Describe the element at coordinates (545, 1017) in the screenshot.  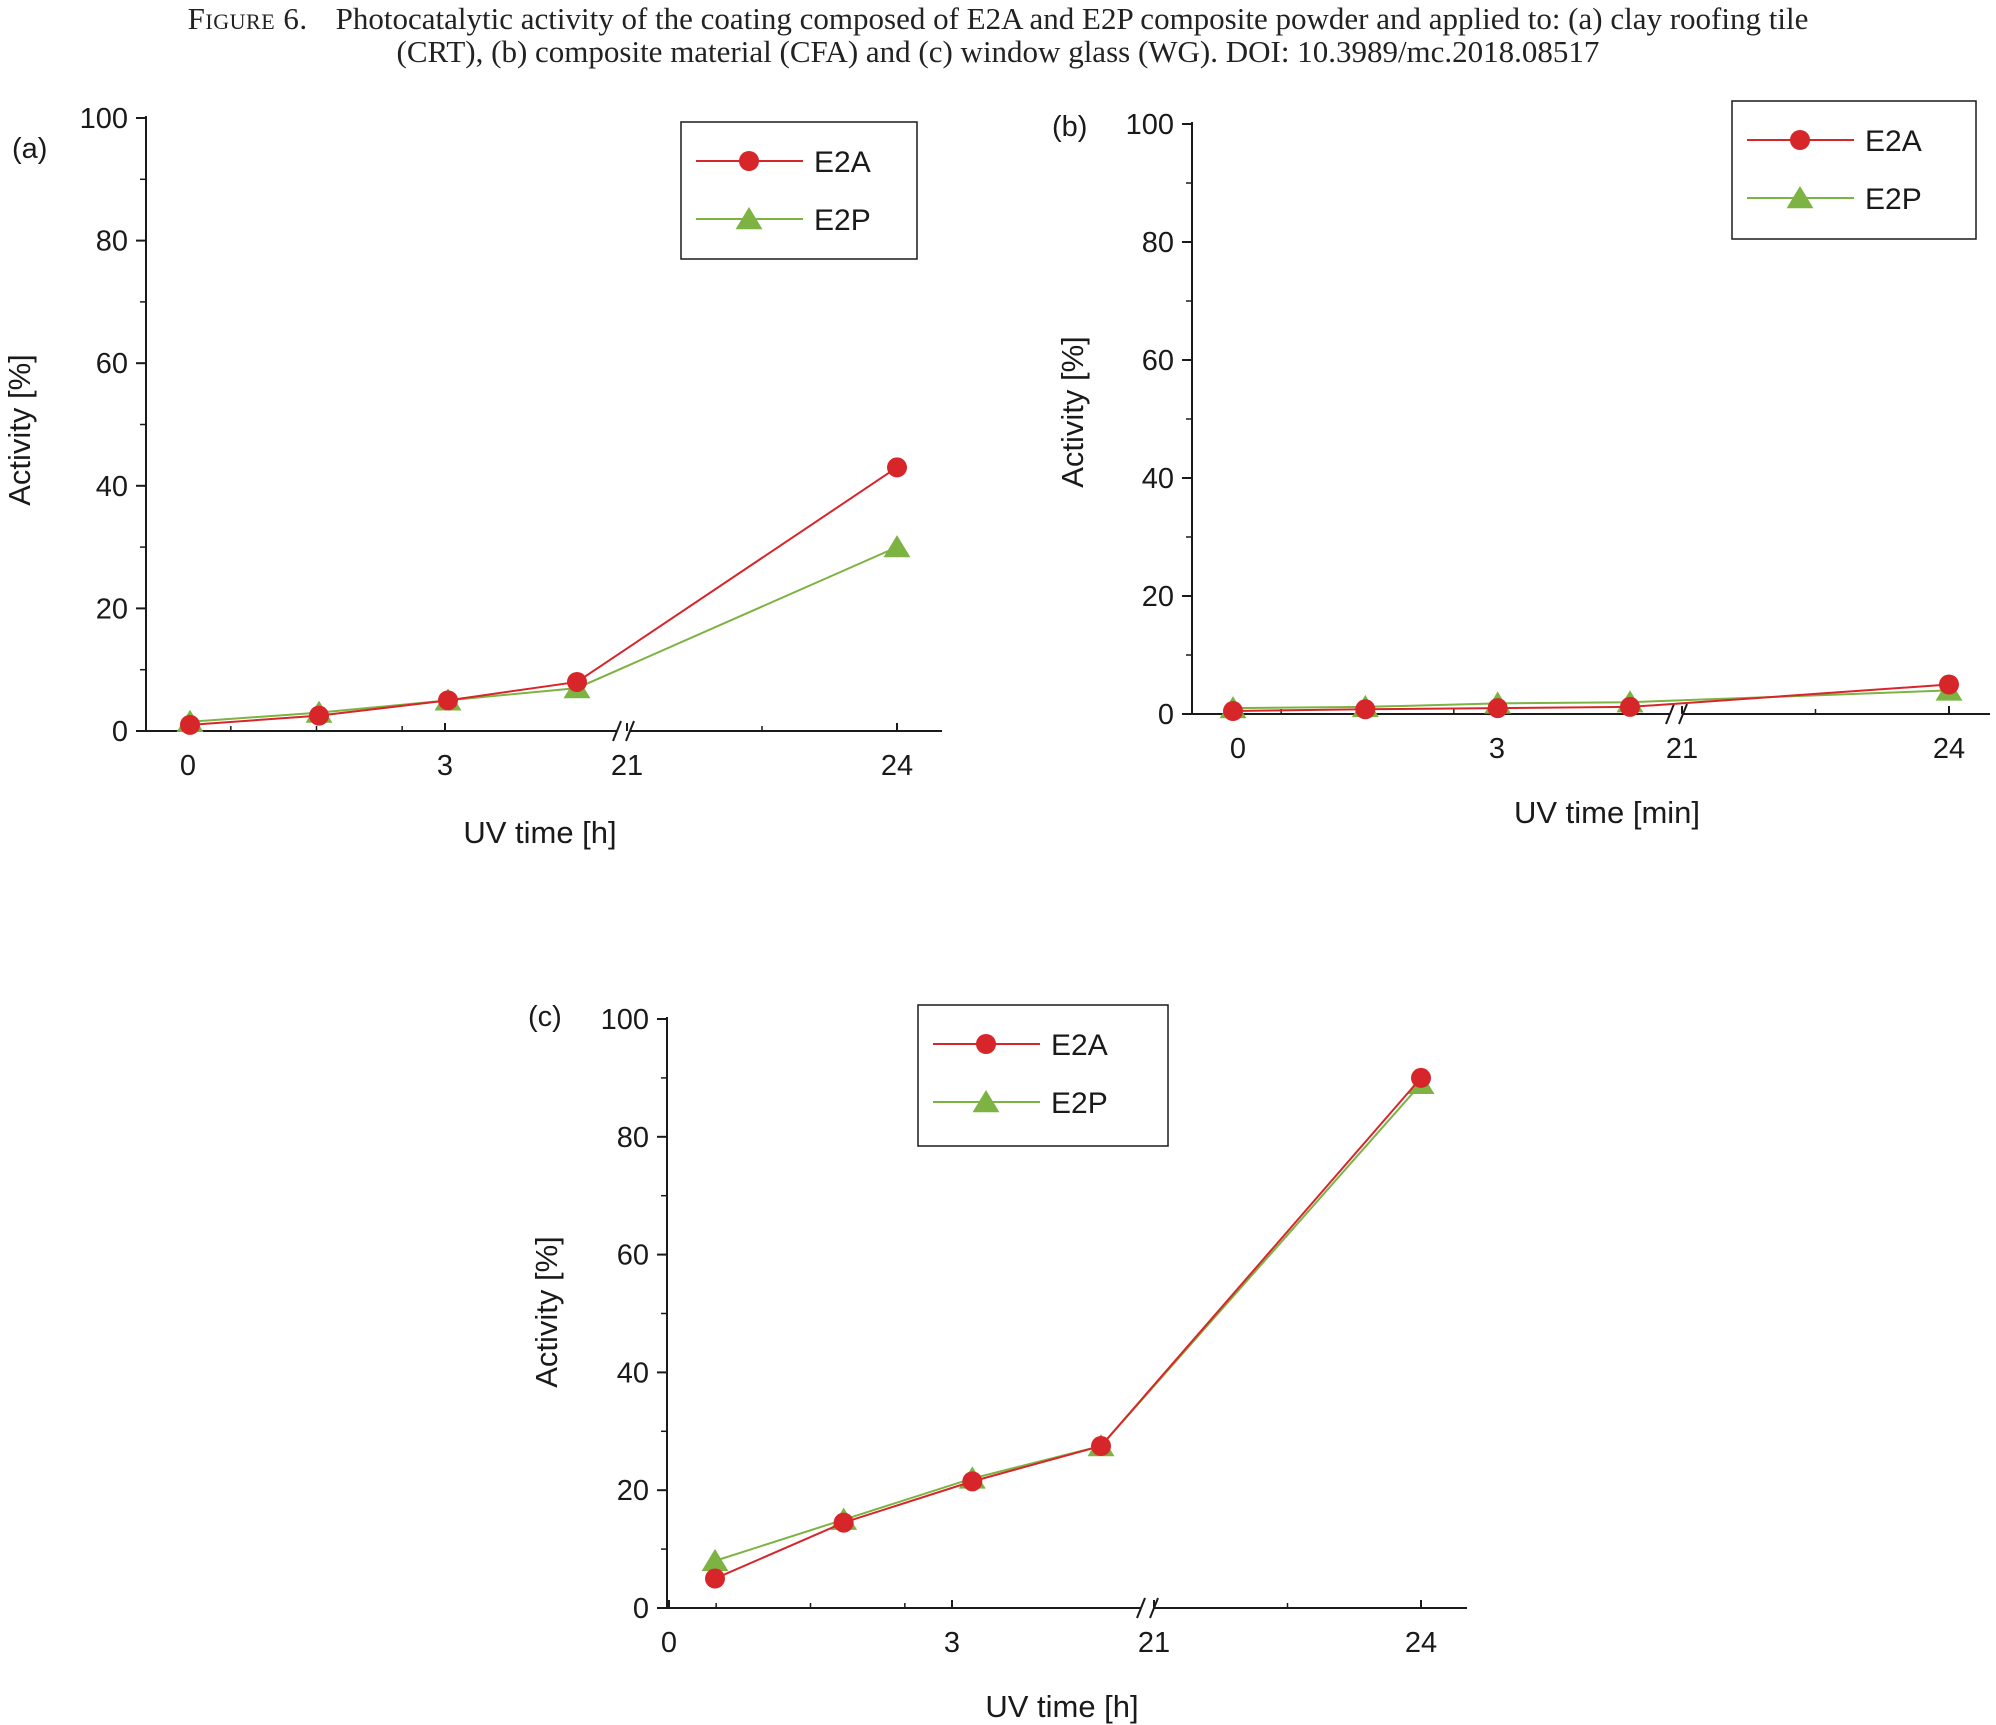
I see `panel-label: (c)` at that location.